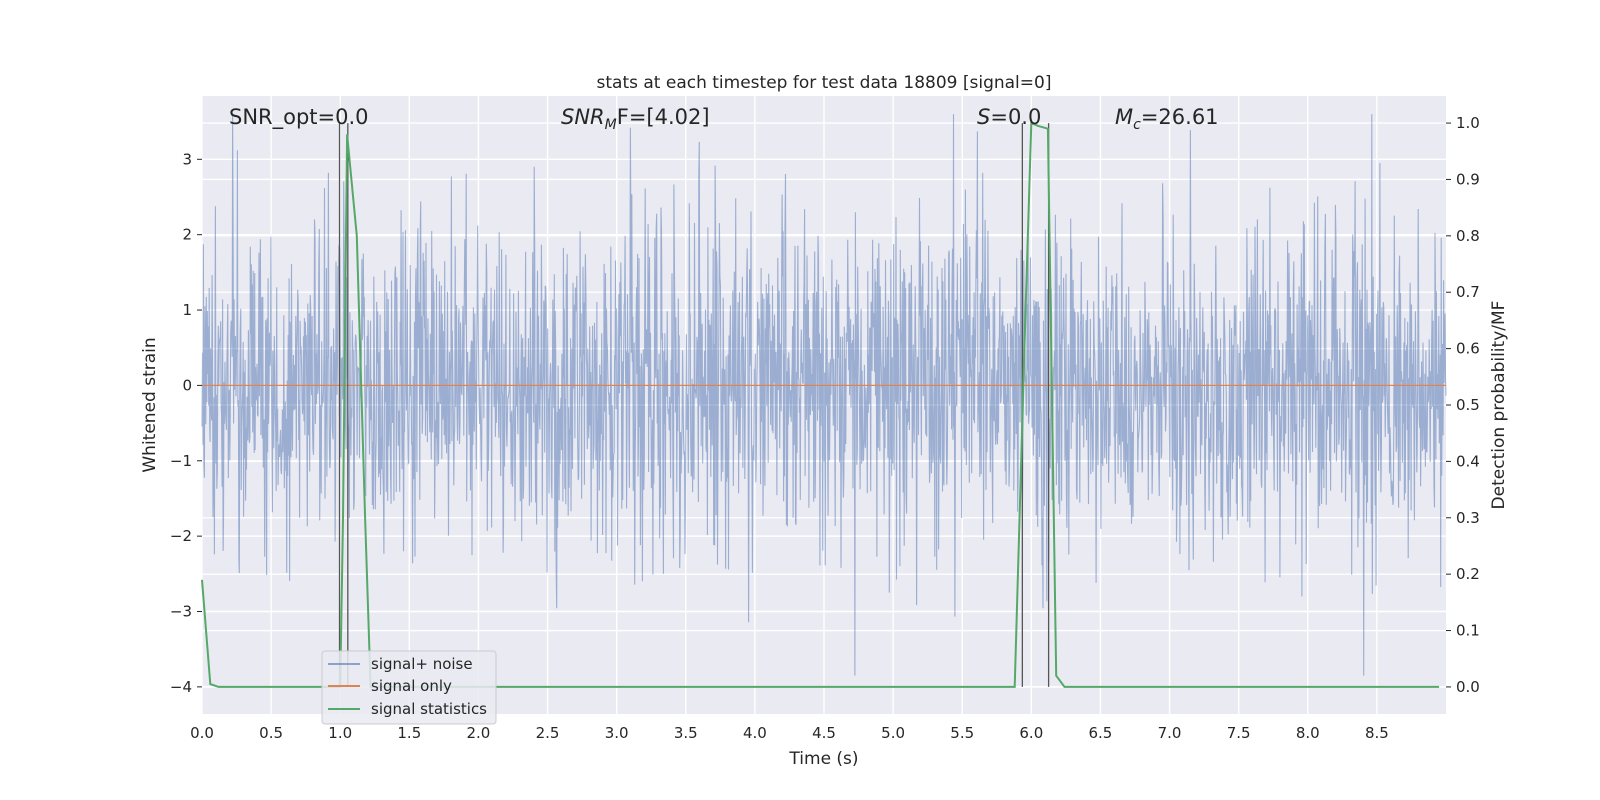 The image size is (1600, 800). Describe the element at coordinates (271, 733) in the screenshot. I see `x-tick-label: 0.5` at that location.